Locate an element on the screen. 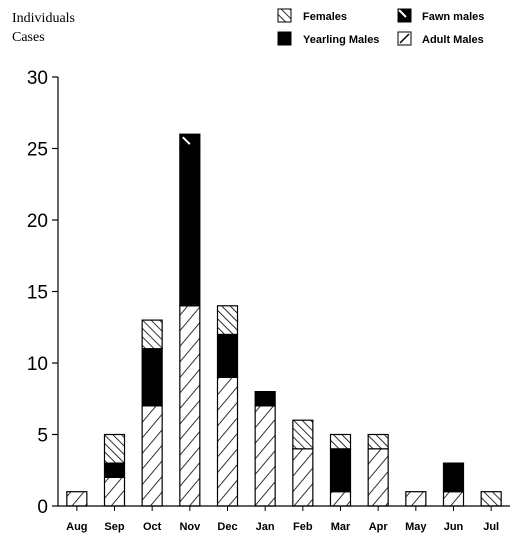 The image size is (515, 538). bar-segment-fawn-males is located at coordinates (190, 141).